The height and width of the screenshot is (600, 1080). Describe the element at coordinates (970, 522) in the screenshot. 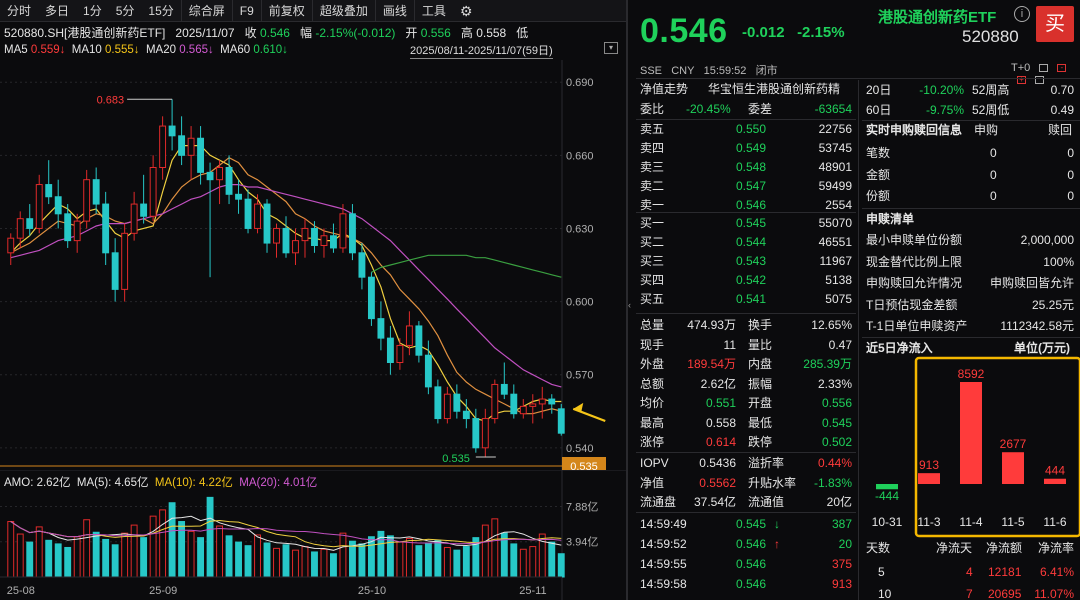

I see `flow-date-label: 11-4` at that location.